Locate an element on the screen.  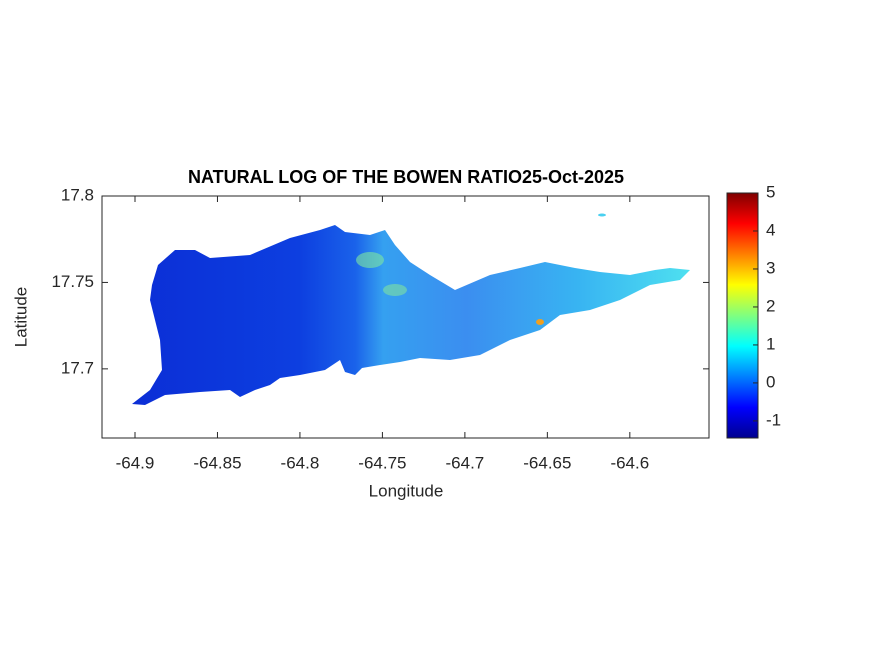
colorbar-tick-label: 2 is located at coordinates (770, 305).